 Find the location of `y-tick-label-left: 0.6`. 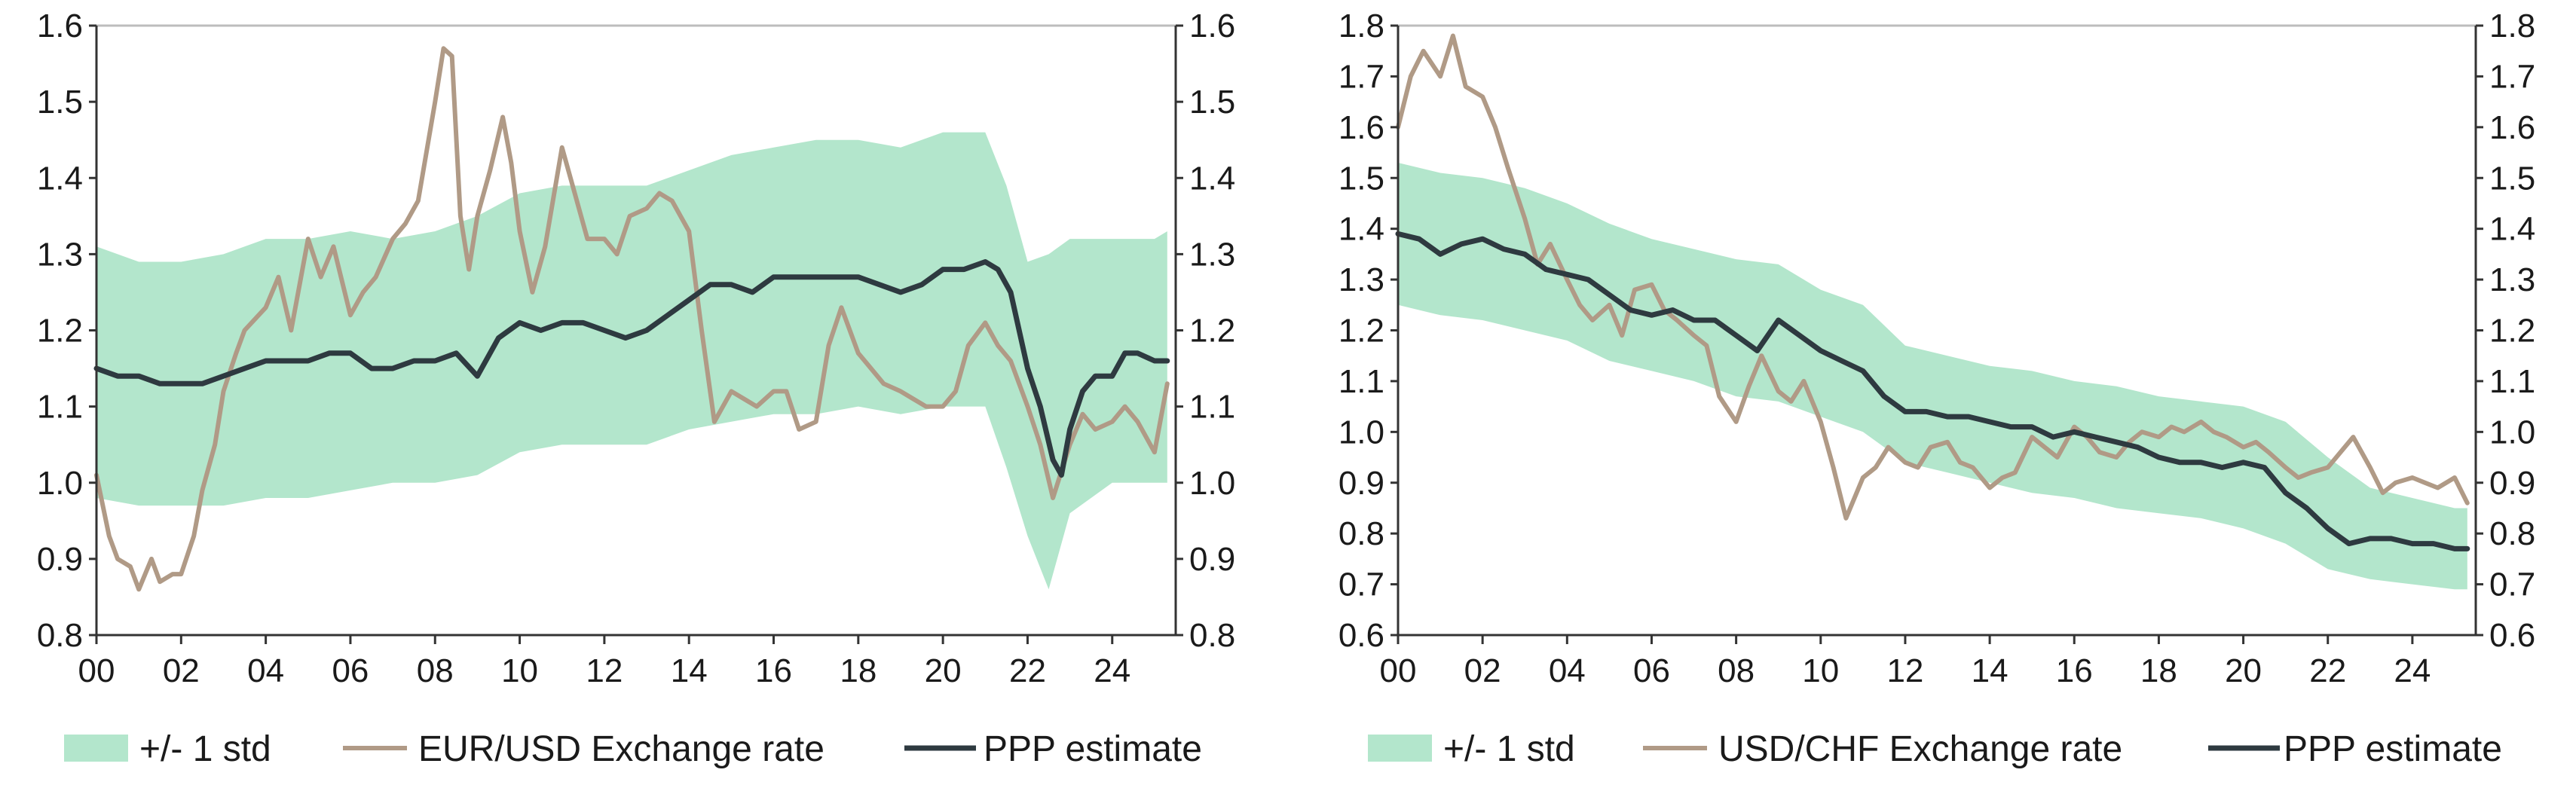

y-tick-label-left: 0.6 is located at coordinates (1361, 635).